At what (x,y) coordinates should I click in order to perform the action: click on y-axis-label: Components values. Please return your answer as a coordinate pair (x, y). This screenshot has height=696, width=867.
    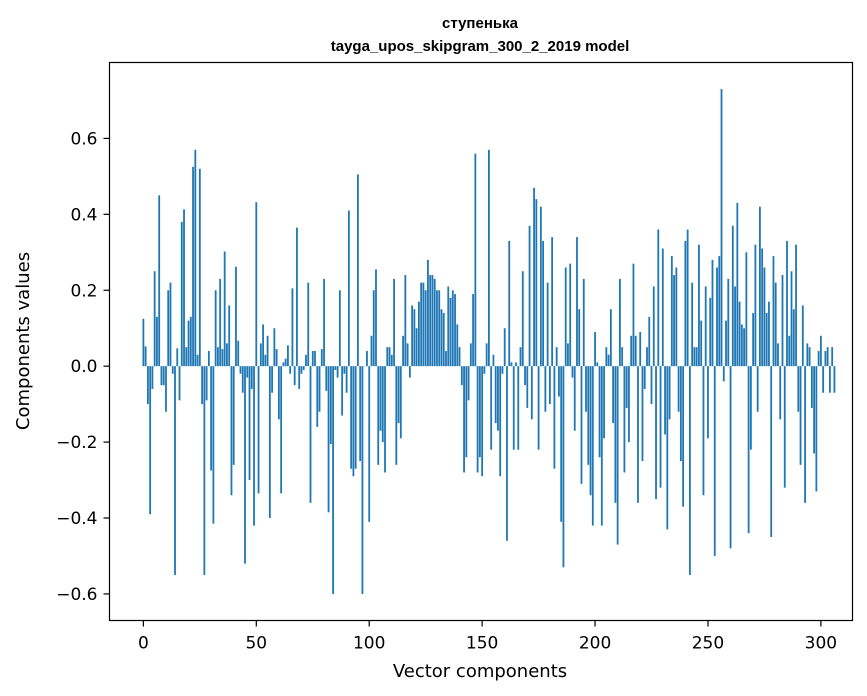
    Looking at the image, I should click on (23, 341).